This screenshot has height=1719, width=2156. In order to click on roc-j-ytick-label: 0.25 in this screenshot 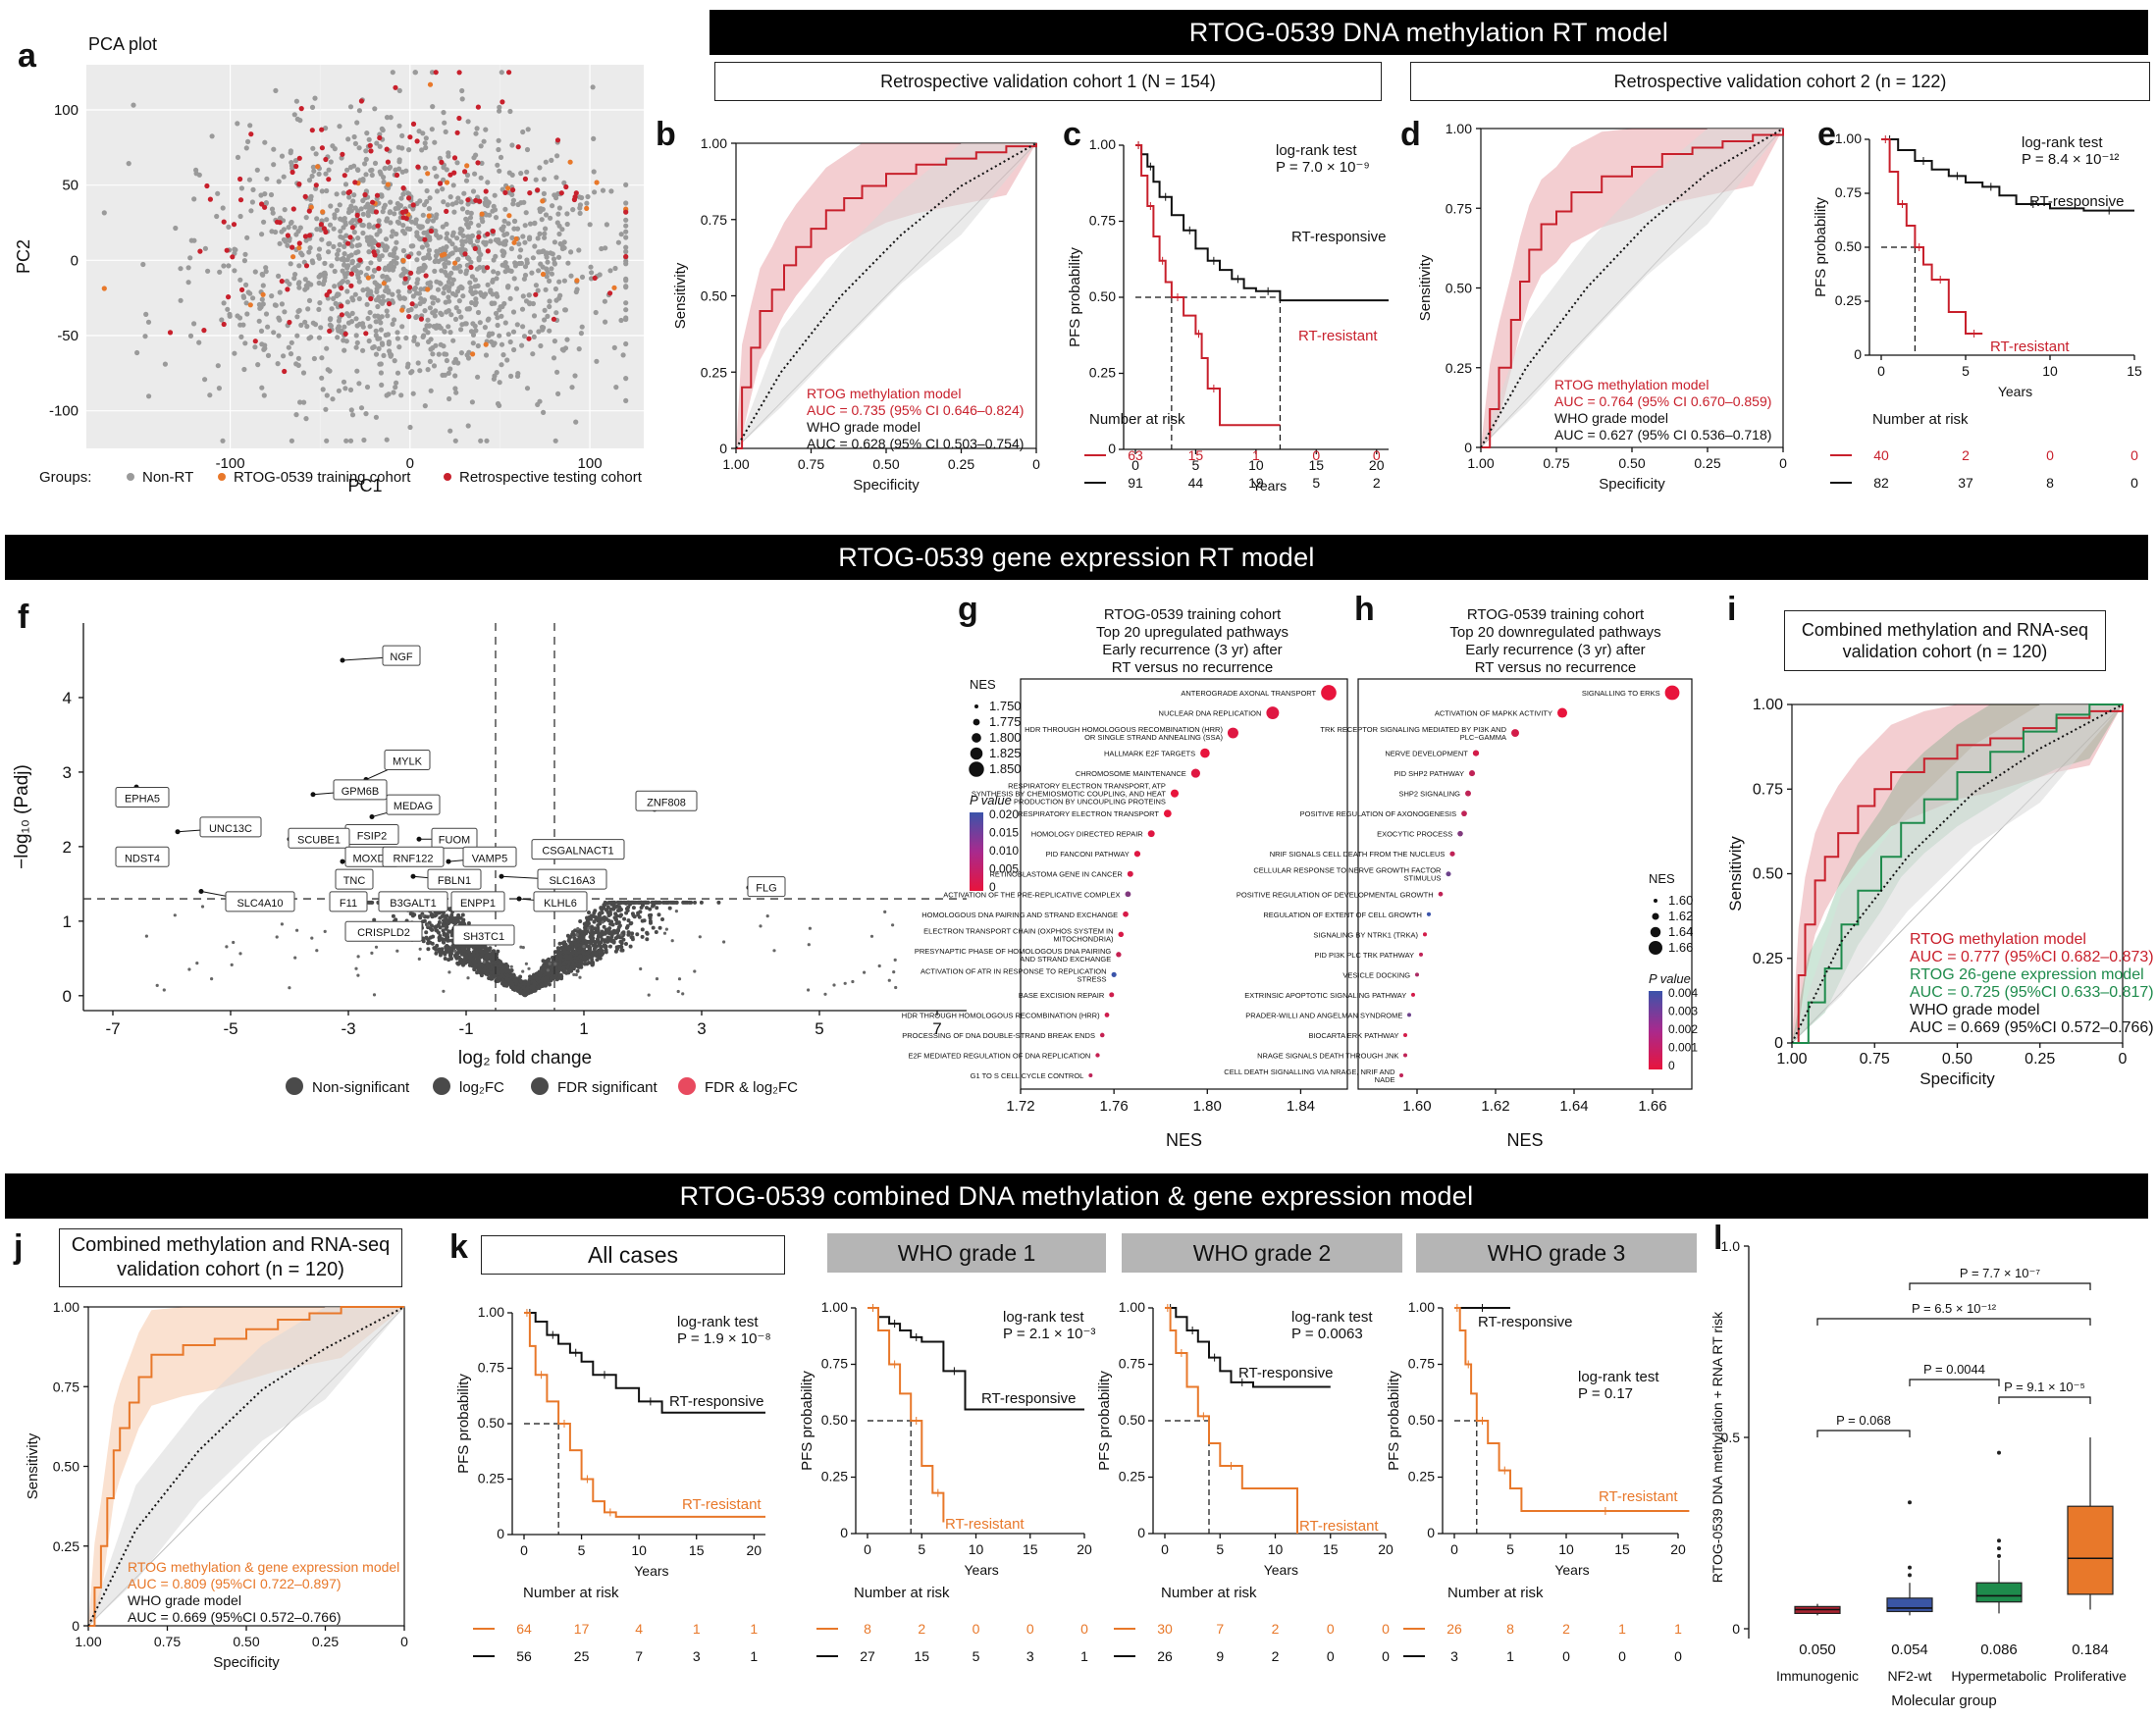, I will do `click(66, 1546)`.